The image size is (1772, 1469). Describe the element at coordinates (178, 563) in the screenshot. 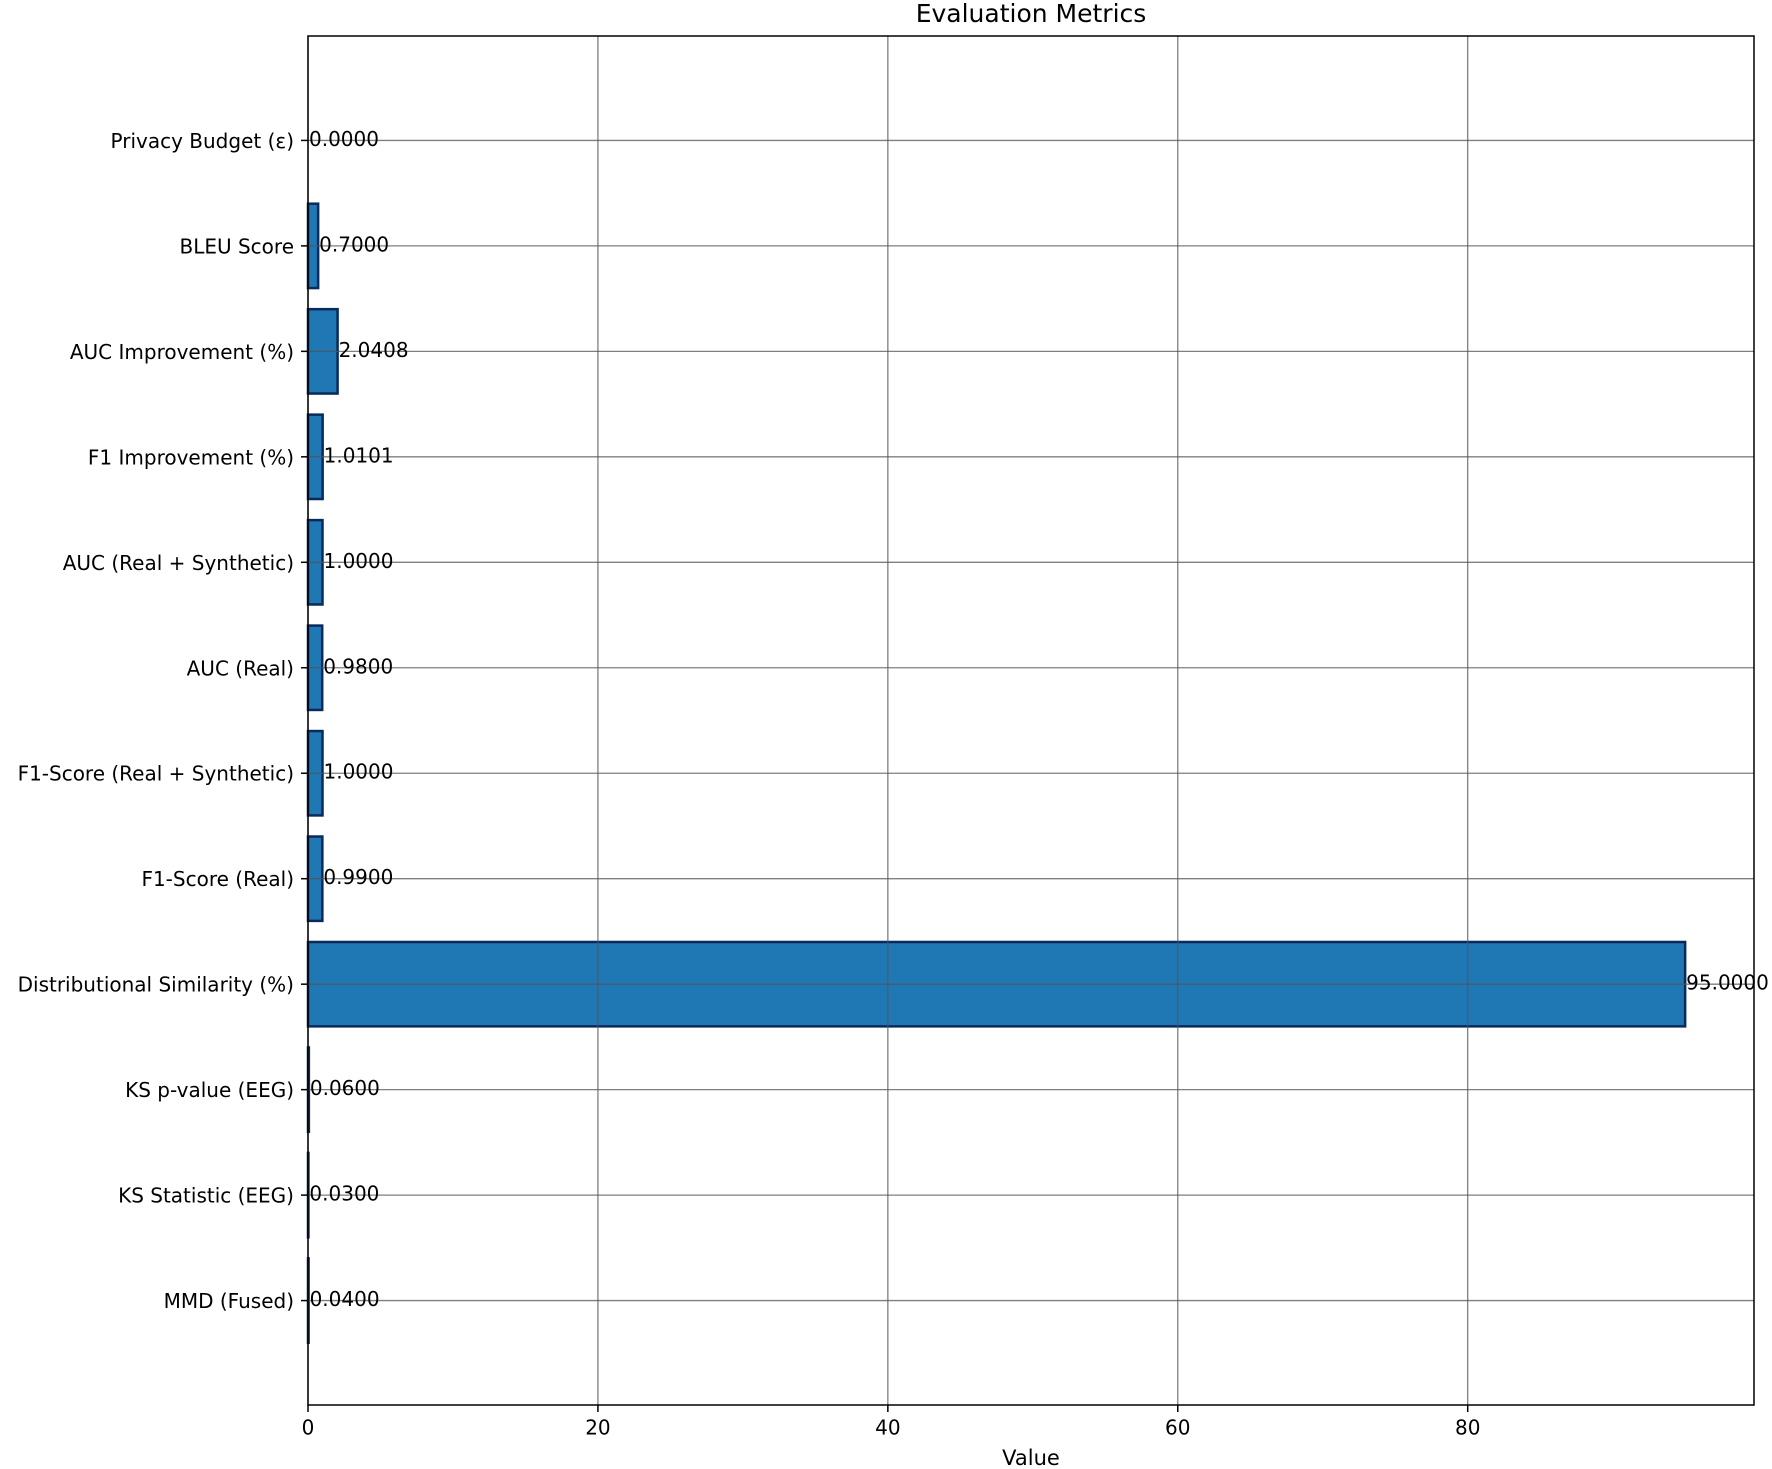

I see `y-tick-label: AUC (Real + Synthetic)` at that location.